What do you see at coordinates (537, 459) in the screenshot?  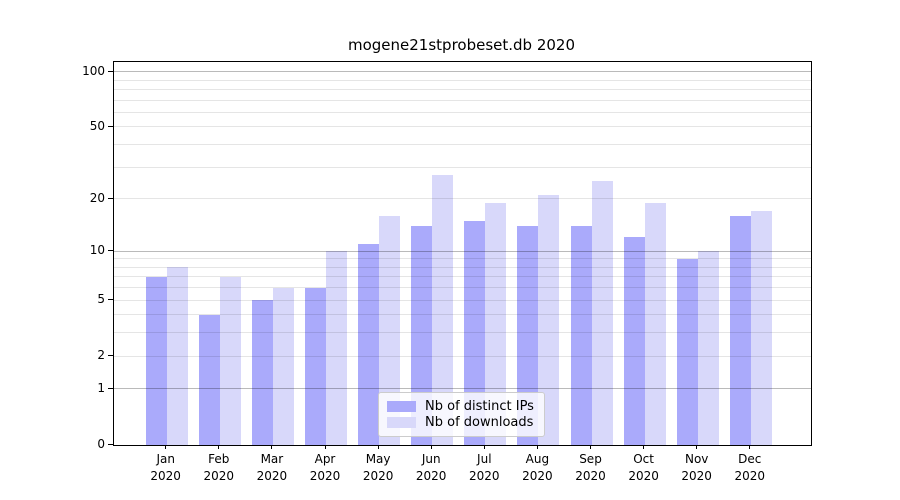 I see `x-tick-month: Aug` at bounding box center [537, 459].